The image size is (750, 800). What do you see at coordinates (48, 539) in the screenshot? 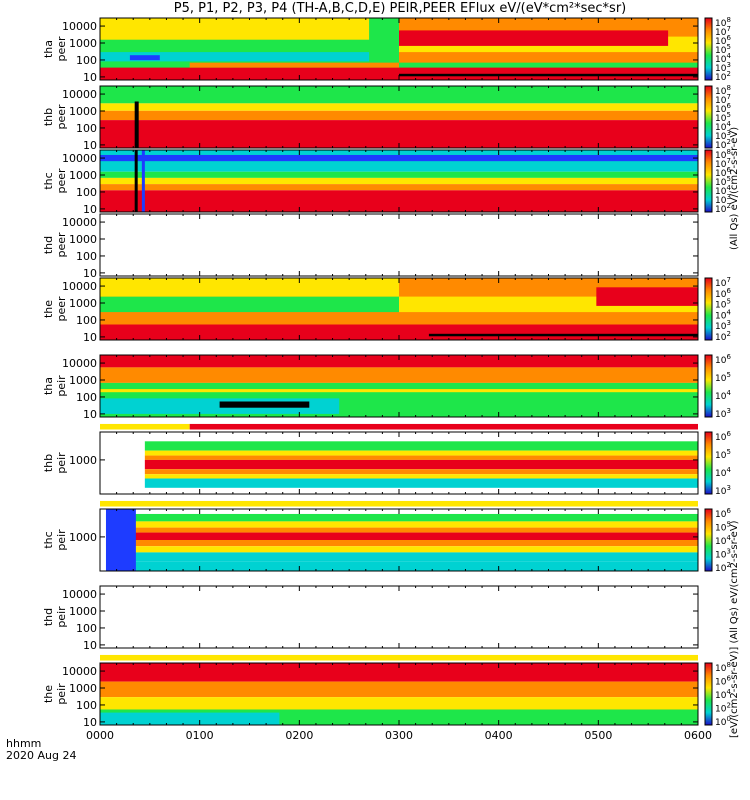
I see `y-axis-label: thc` at bounding box center [48, 539].